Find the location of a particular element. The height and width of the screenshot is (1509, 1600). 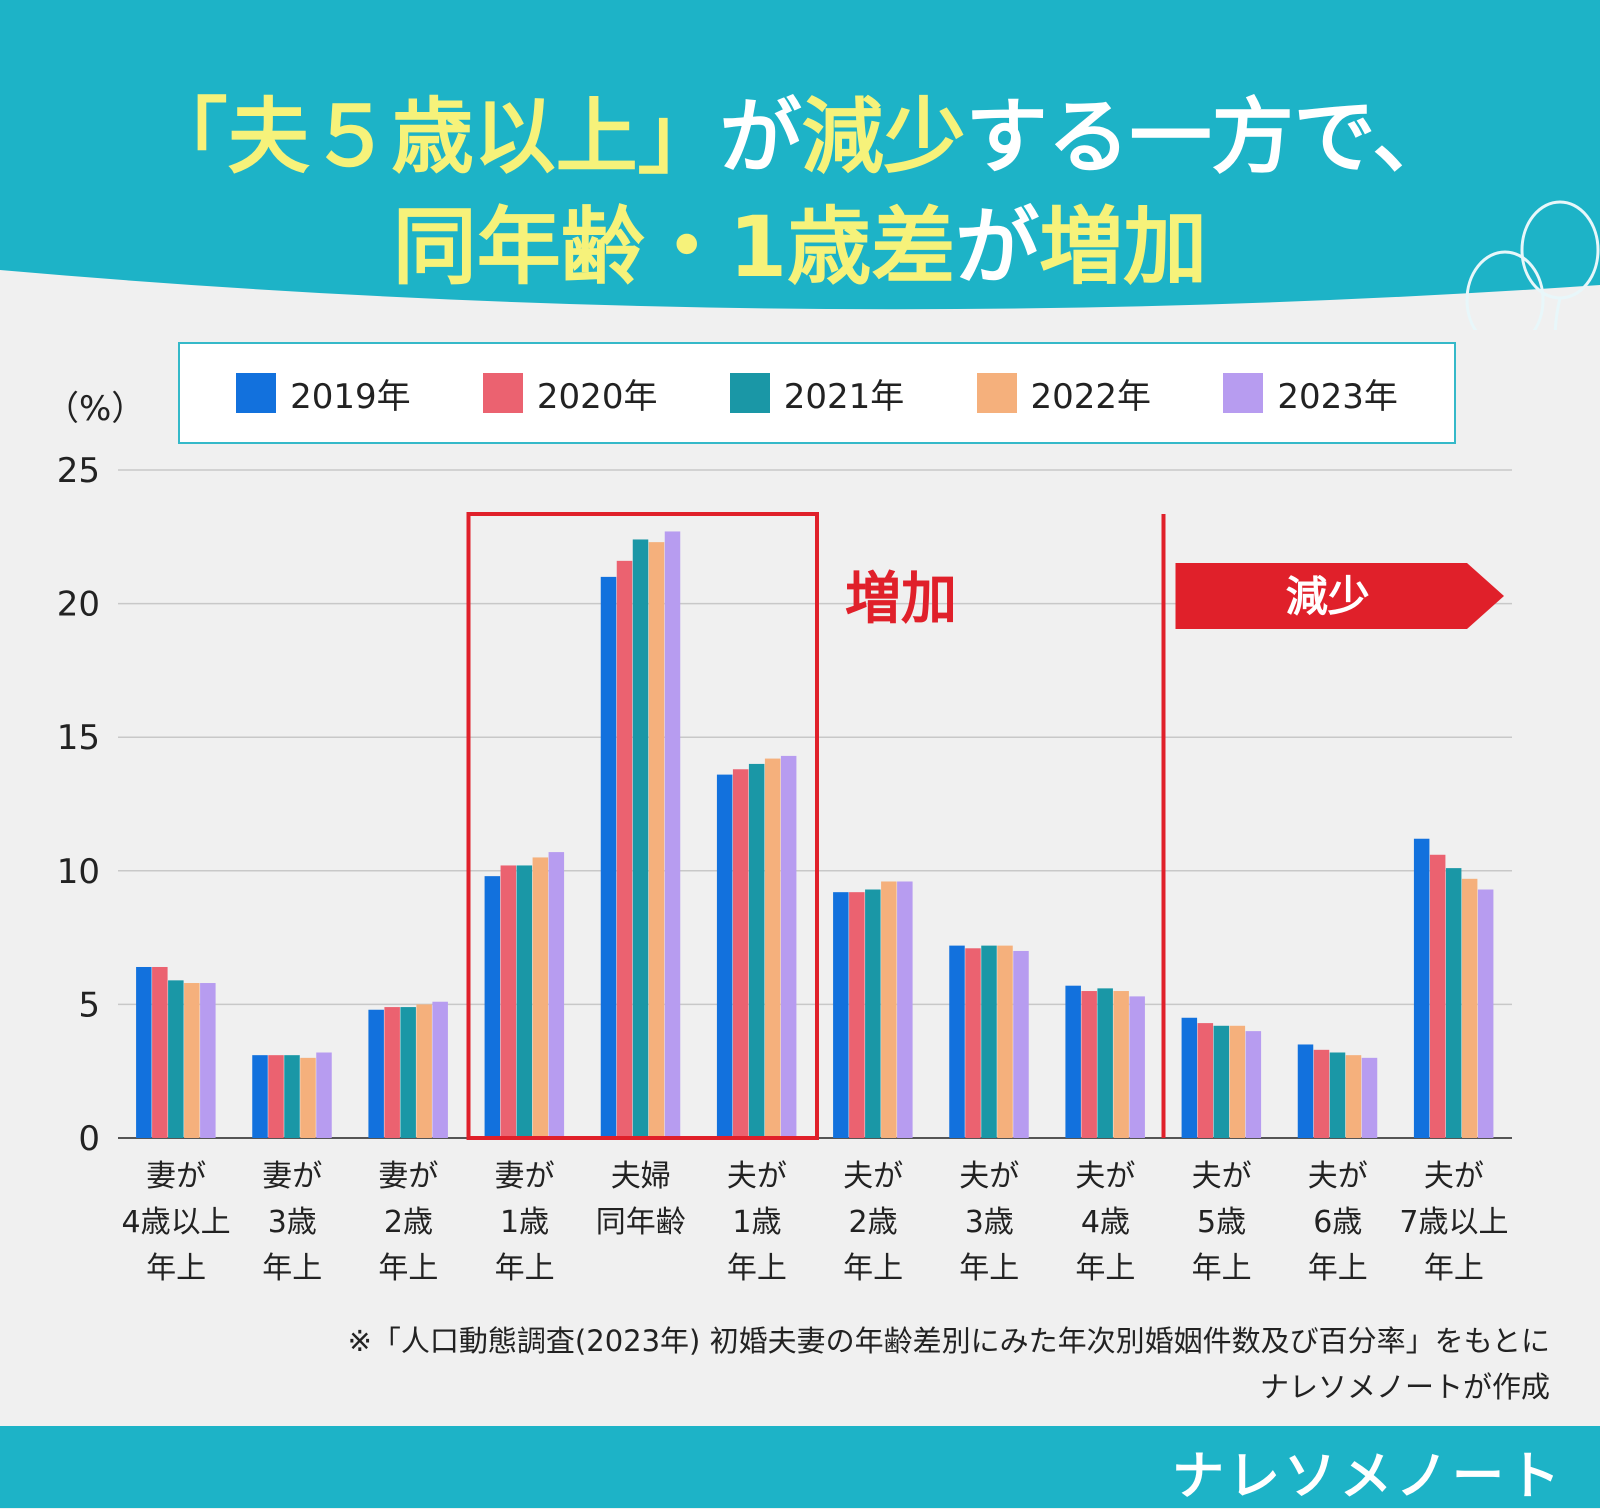

x-label-1-line-1: 3歳 is located at coordinates (292, 1222).